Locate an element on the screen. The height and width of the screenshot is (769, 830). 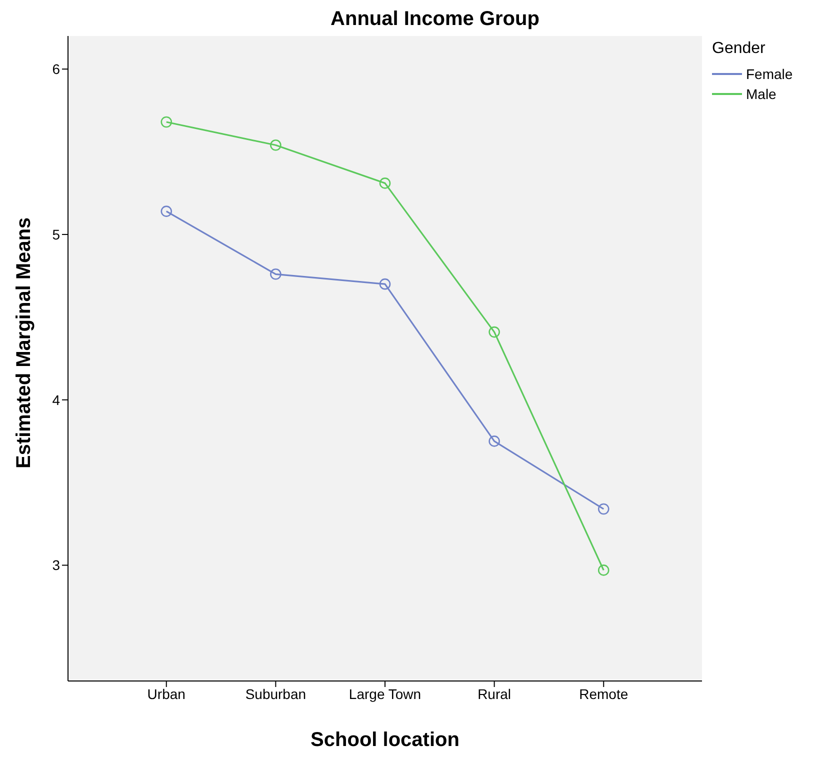
legend-label: Male is located at coordinates (761, 94).